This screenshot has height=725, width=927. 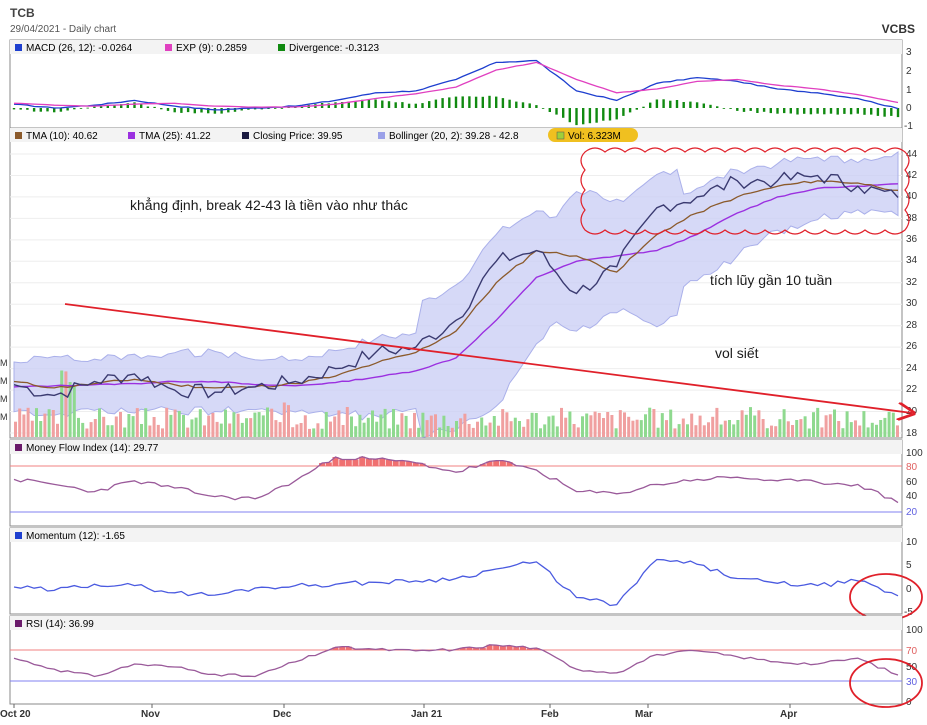 I want to click on price-tick: 32, so click(x=912, y=282).